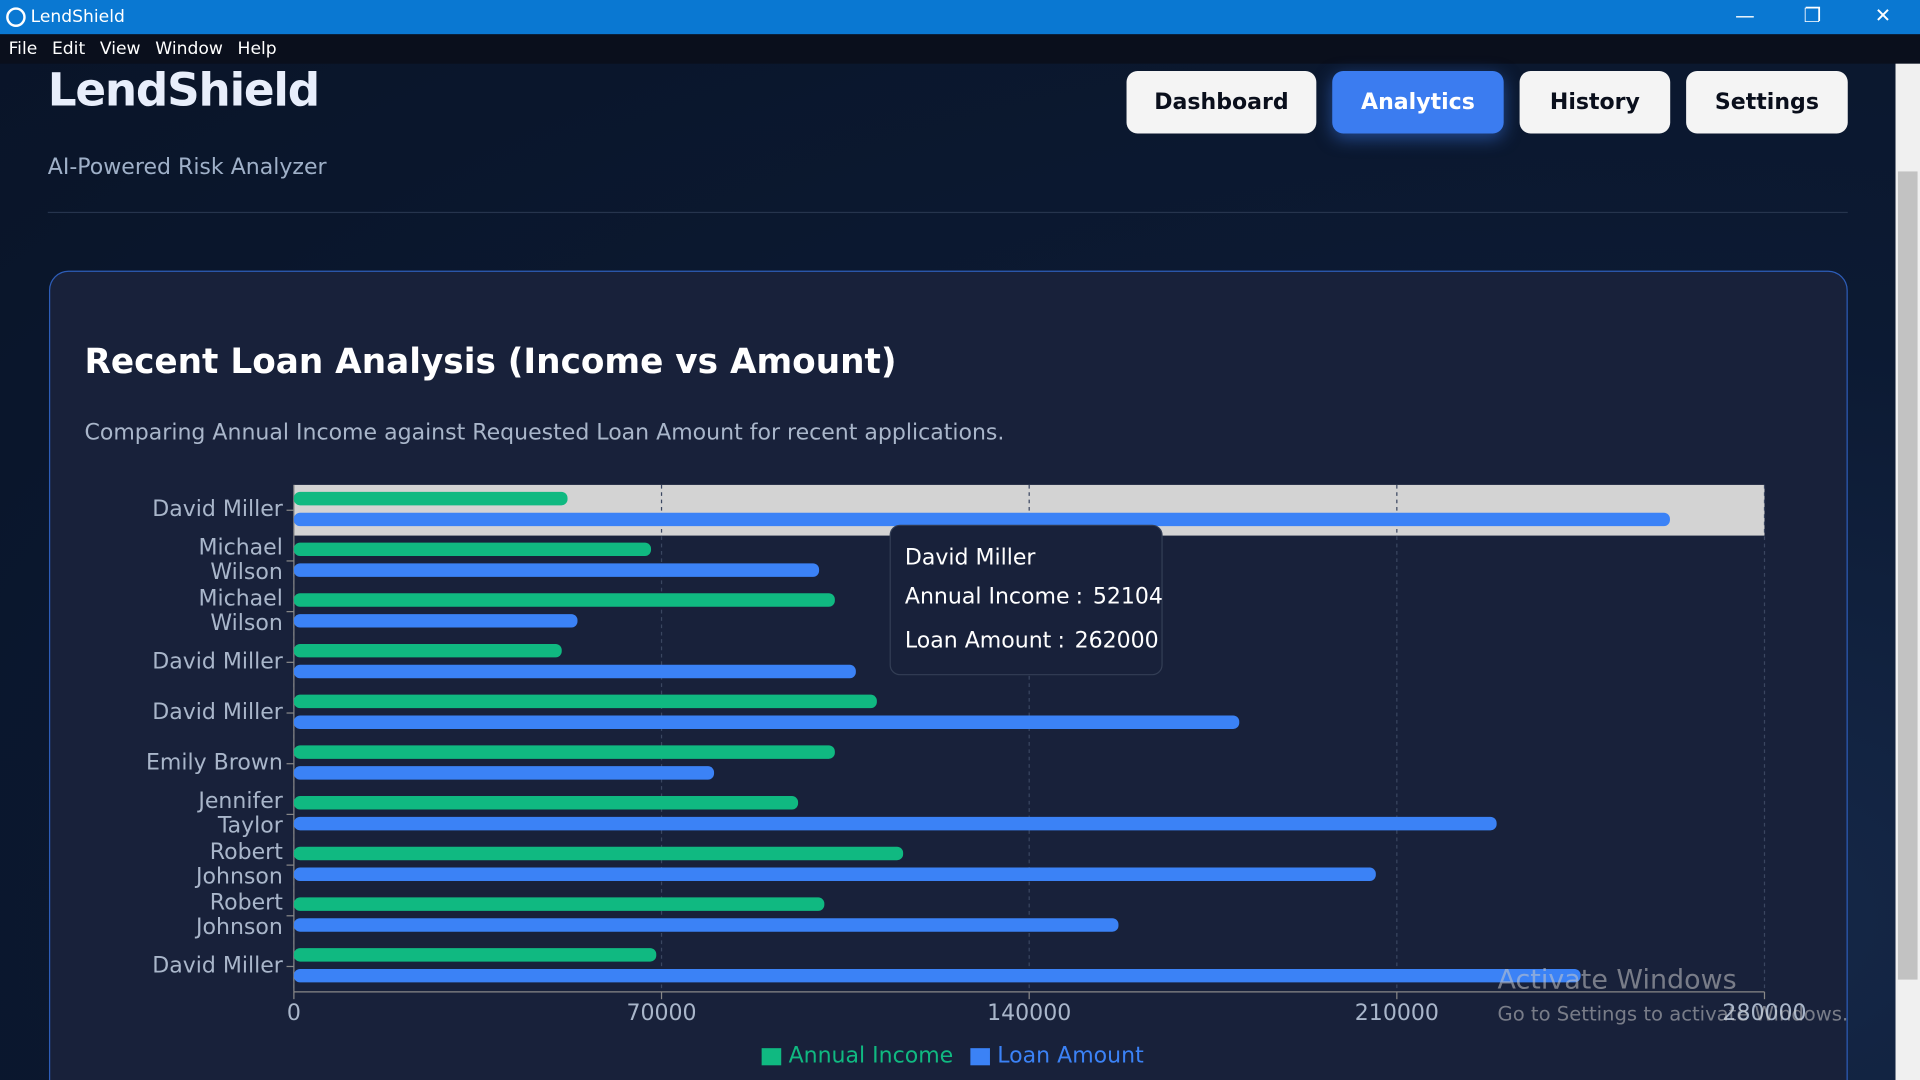 Image resolution: width=1920 pixels, height=1080 pixels. What do you see at coordinates (1745, 15) in the screenshot?
I see `minimize: —` at bounding box center [1745, 15].